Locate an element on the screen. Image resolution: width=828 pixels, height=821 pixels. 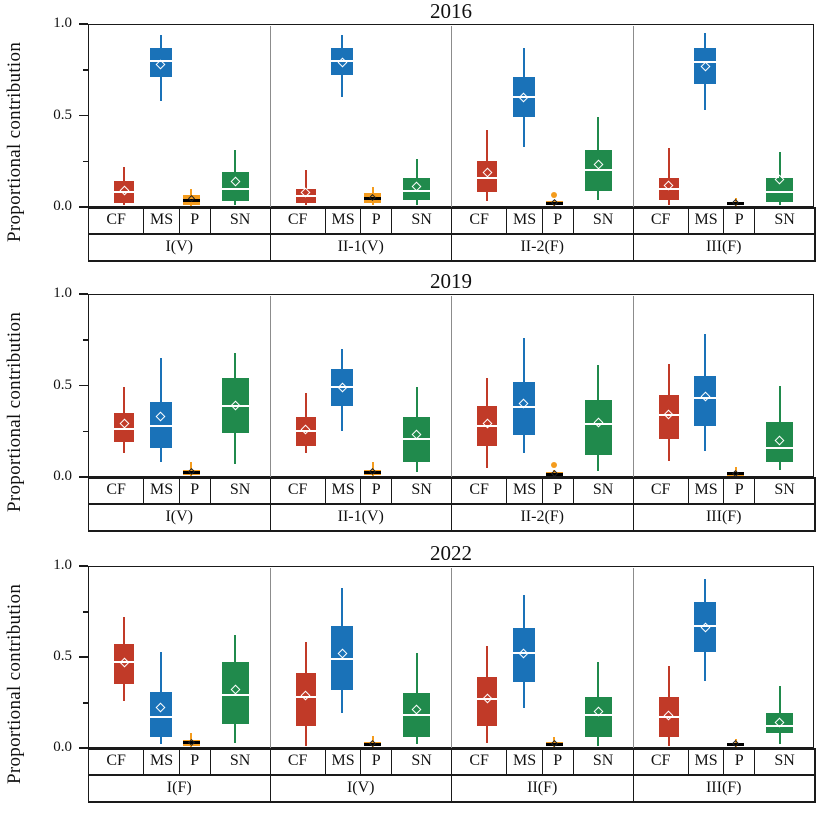
panel-title: 2022 is located at coordinates (451, 553).